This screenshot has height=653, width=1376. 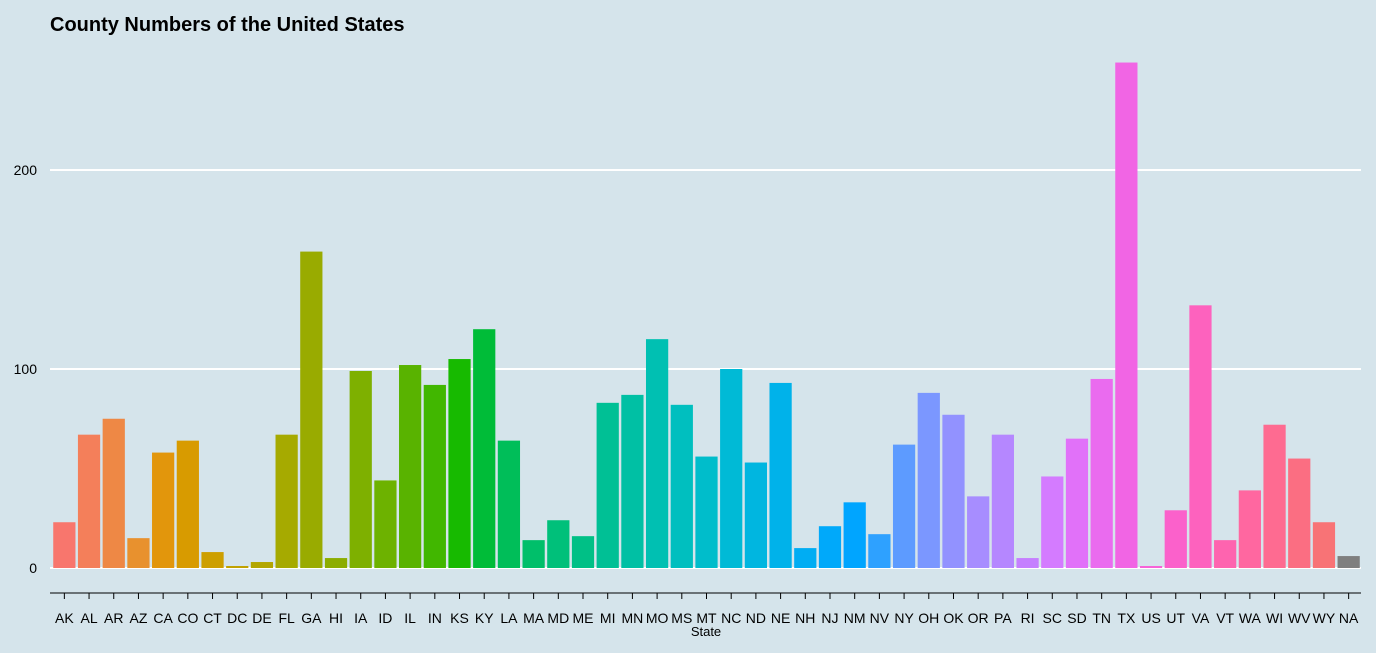 What do you see at coordinates (1225, 554) in the screenshot?
I see `bar-vt` at bounding box center [1225, 554].